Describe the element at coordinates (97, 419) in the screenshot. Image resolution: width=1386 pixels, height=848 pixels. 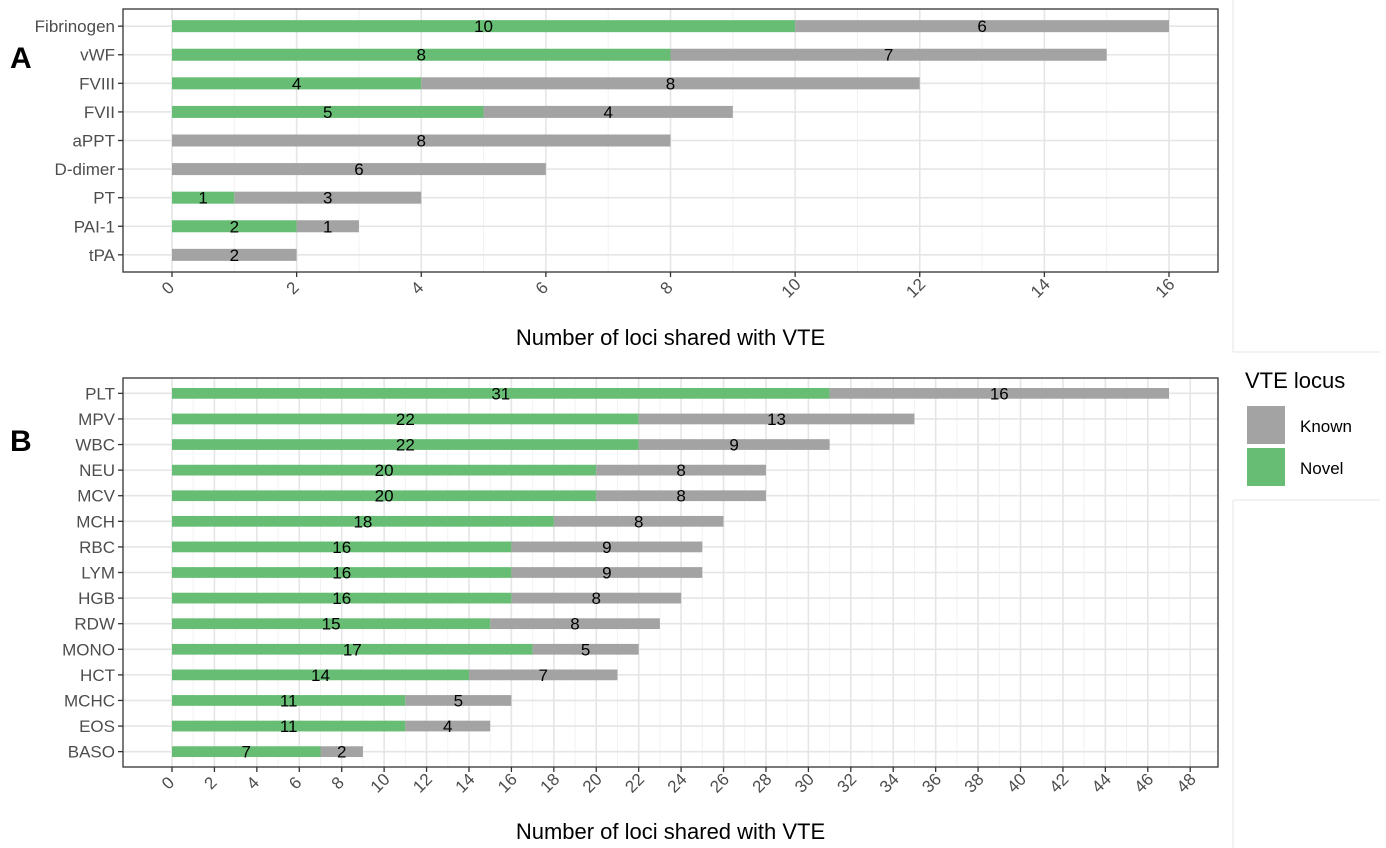
I see `category-label-mpv: MPV` at that location.